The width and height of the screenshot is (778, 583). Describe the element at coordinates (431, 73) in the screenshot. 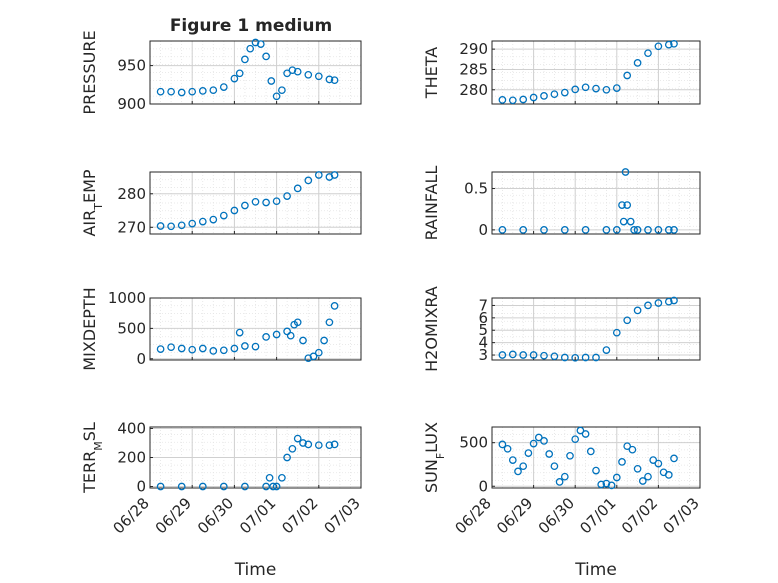

I see `y-axis-label: THETA` at that location.